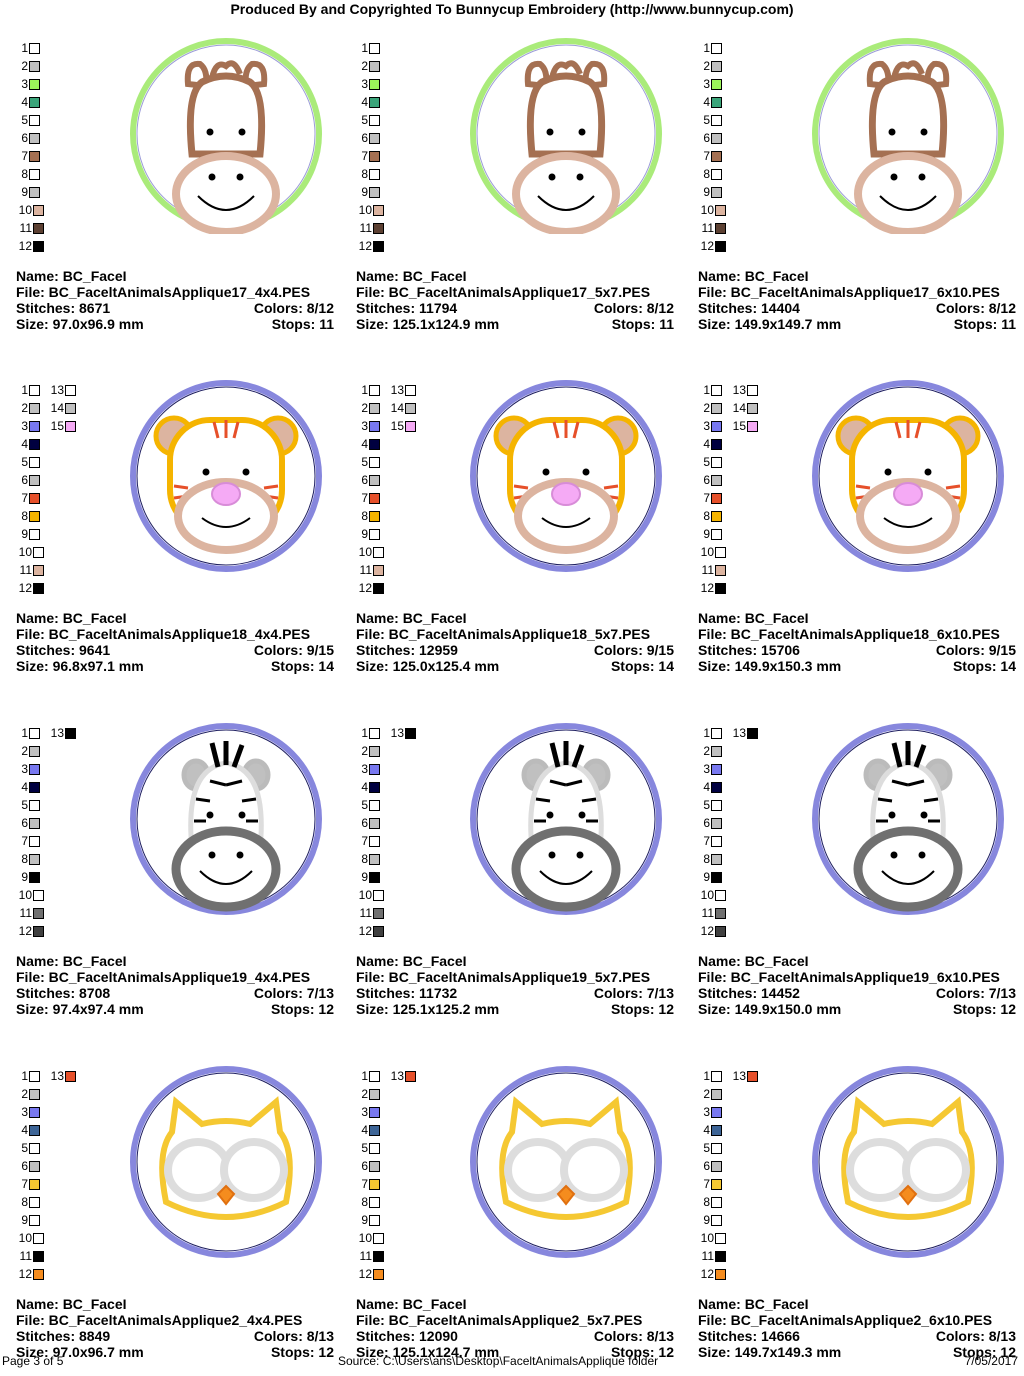 The width and height of the screenshot is (1024, 1376). I want to click on thread-color-item: 1, so click(753, 1079).